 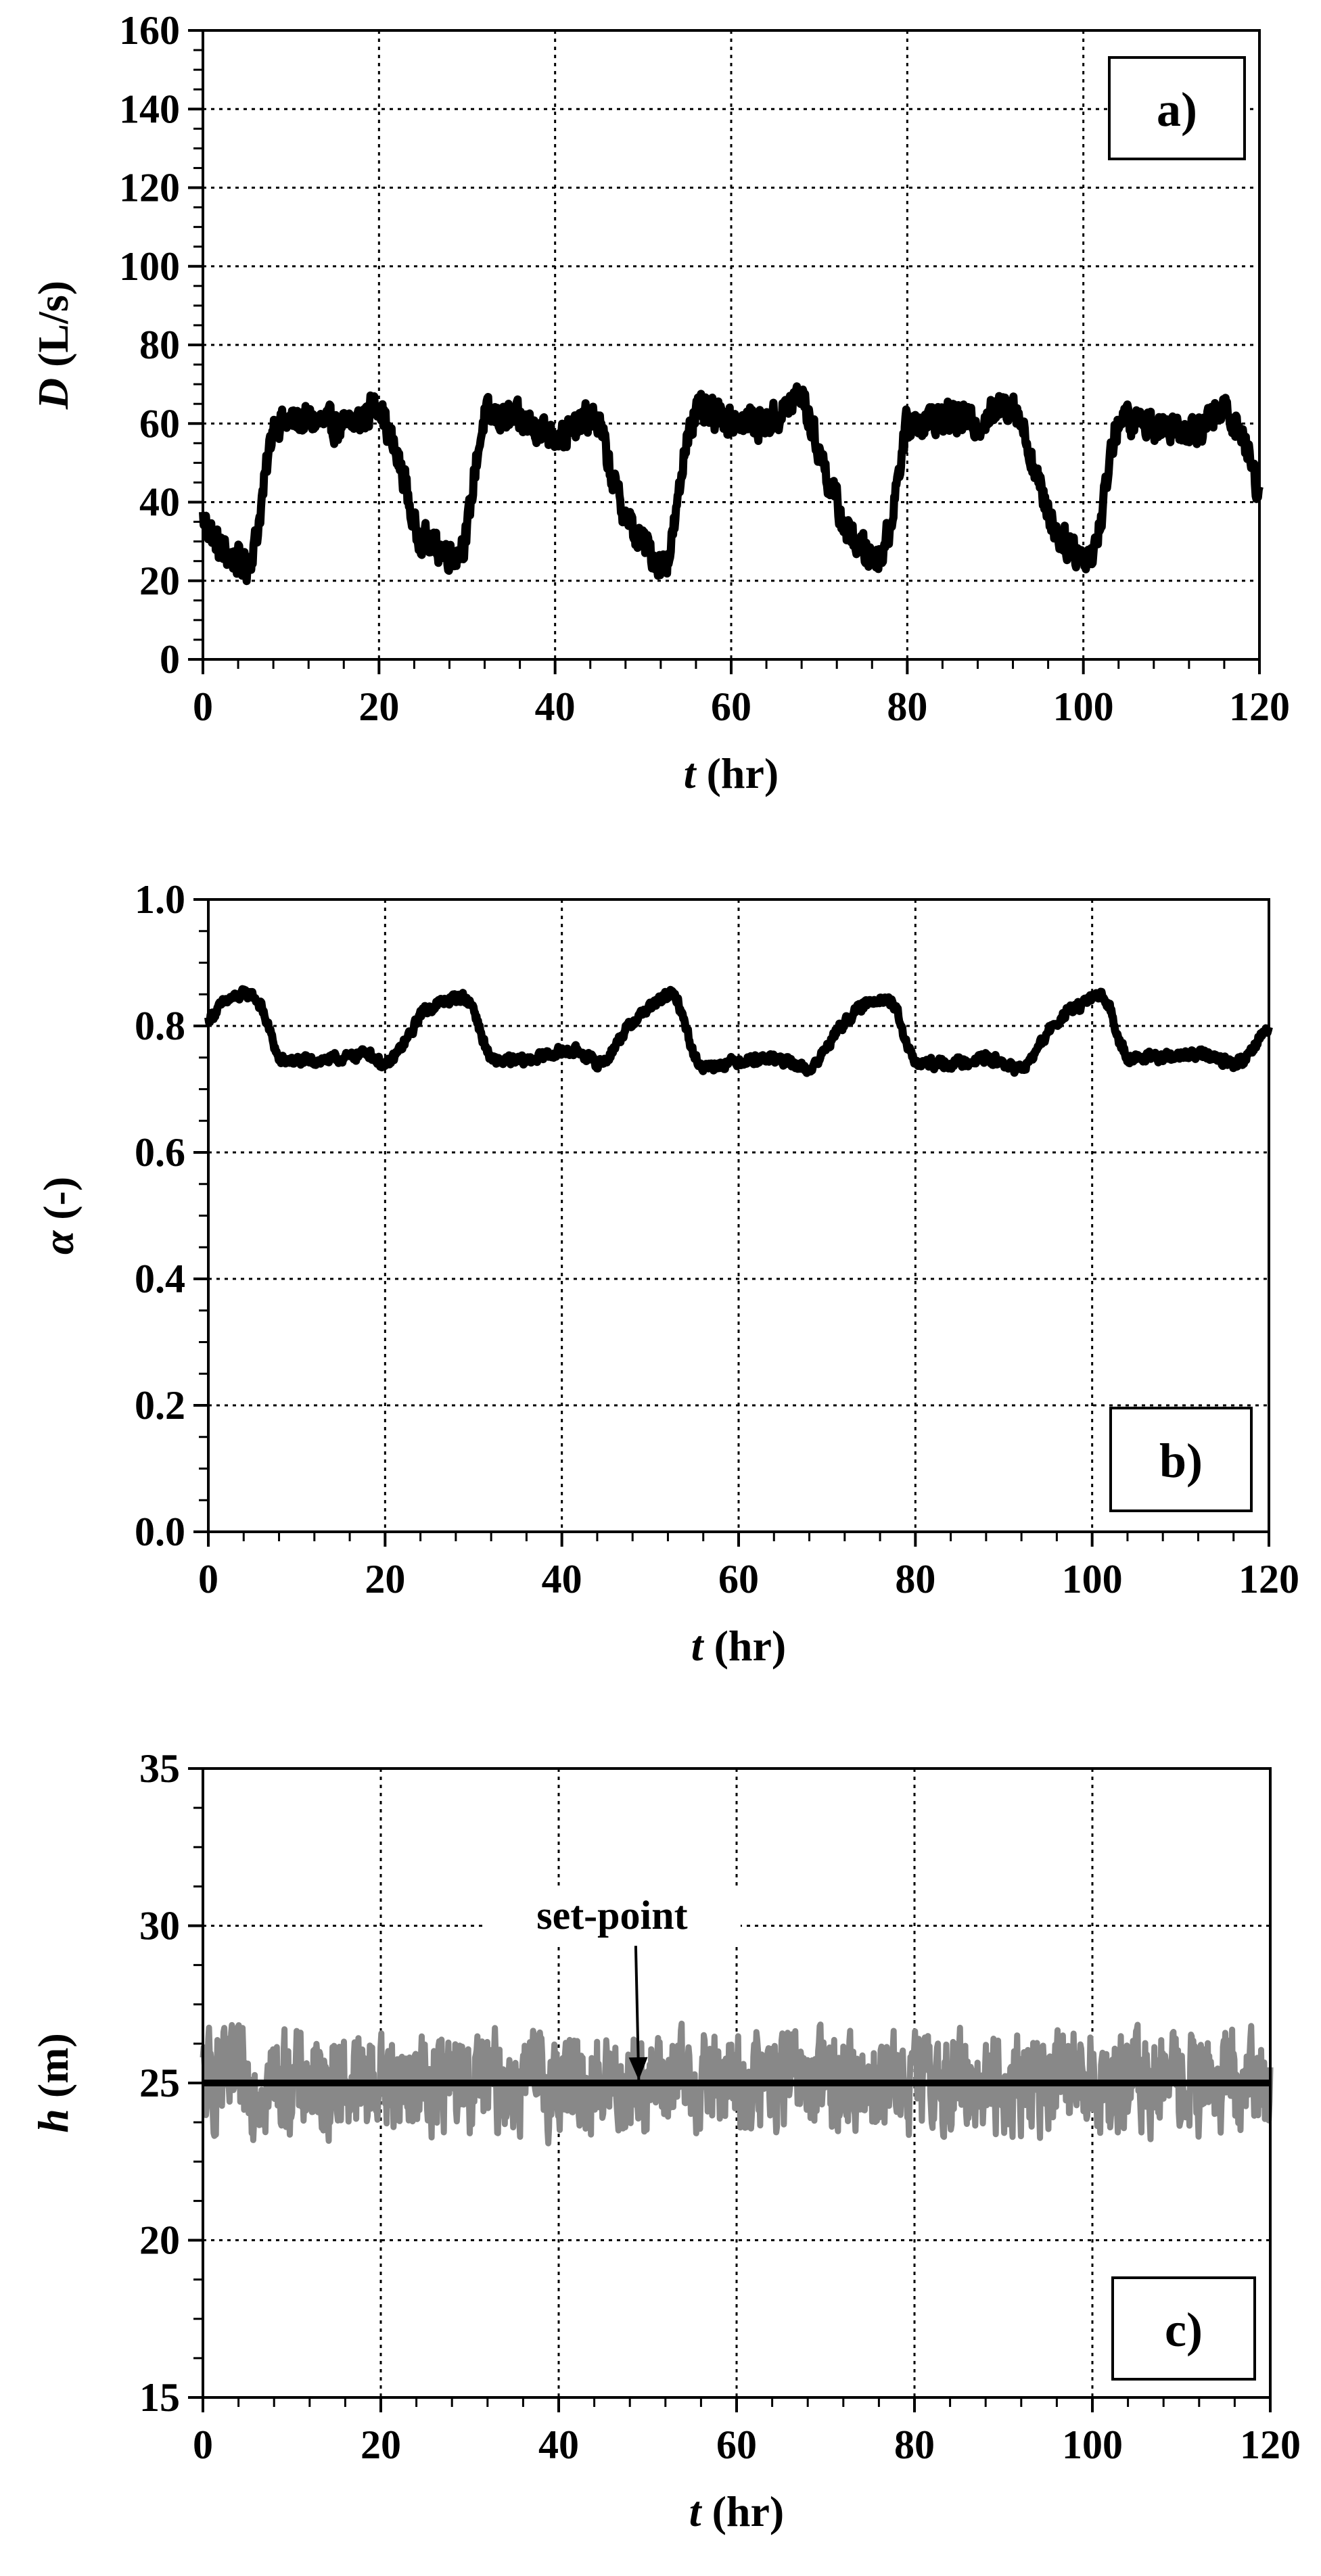 I want to click on x-tick-labels-c: 0 20 40 60 80 100 120, so click(x=747, y=2444).